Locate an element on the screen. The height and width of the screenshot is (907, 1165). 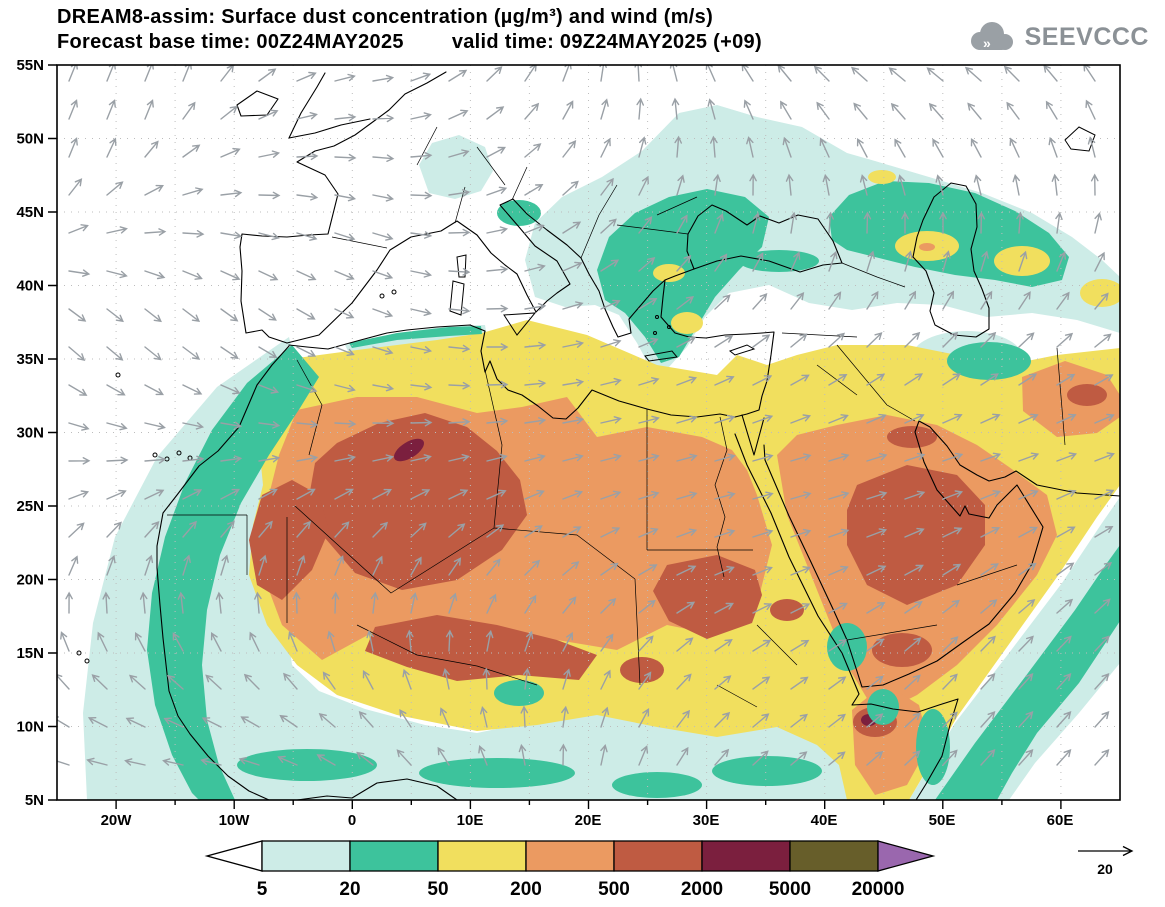
lat-tick-40n: 40N is located at coordinates (30, 286).